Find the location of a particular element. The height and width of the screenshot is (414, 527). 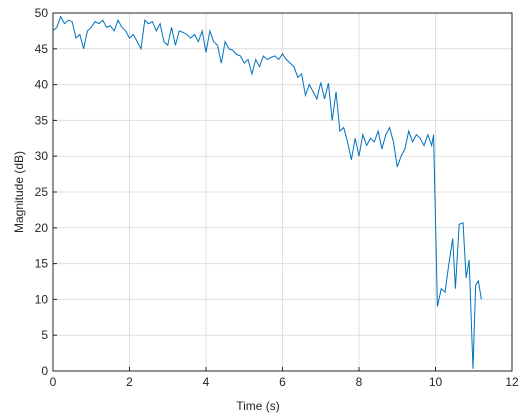

y-tick-label: 40 is located at coordinates (42, 85).